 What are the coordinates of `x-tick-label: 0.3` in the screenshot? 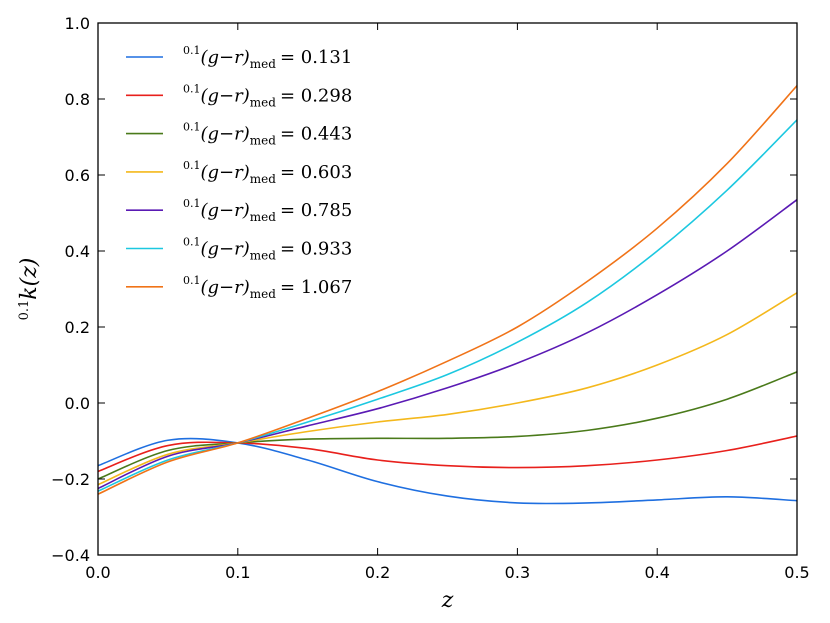 It's located at (517, 572).